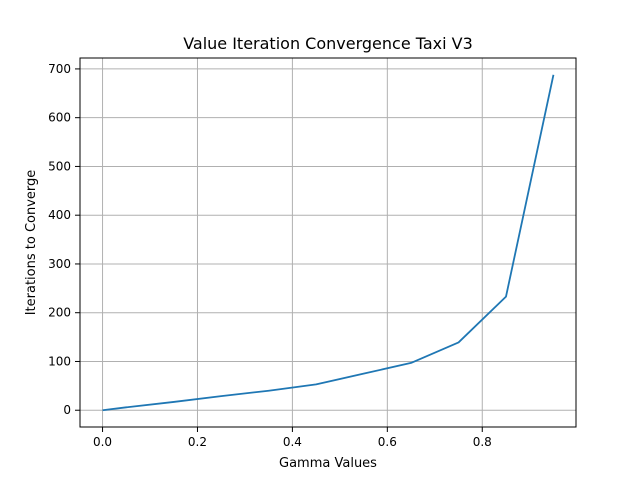 This screenshot has height=485, width=640. I want to click on y-tick-label: 400, so click(59, 215).